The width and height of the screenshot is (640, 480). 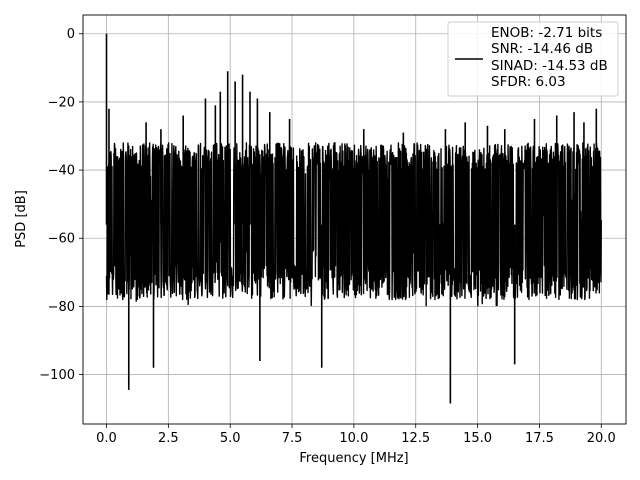 I want to click on x-tick-label: 7.5, so click(x=292, y=438).